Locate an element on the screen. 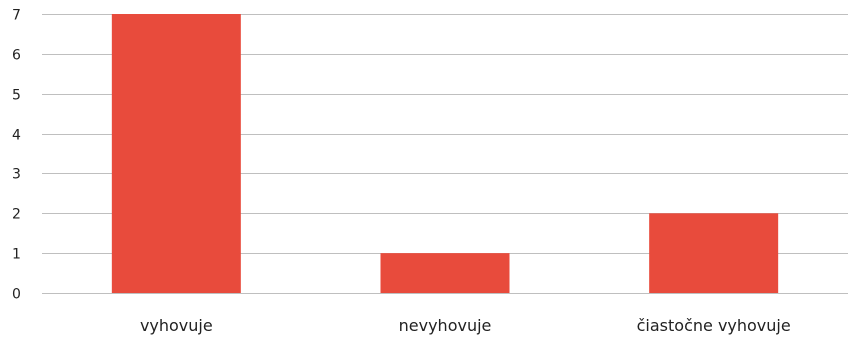  y-tick-label: 5 is located at coordinates (16, 96).